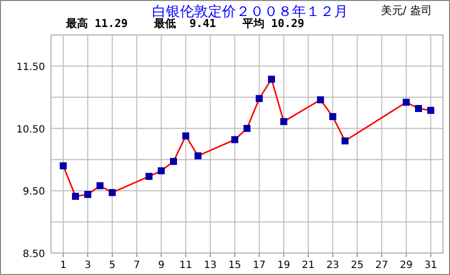 This screenshot has height=275, width=450. I want to click on x-tick-label: 3, so click(87, 265).